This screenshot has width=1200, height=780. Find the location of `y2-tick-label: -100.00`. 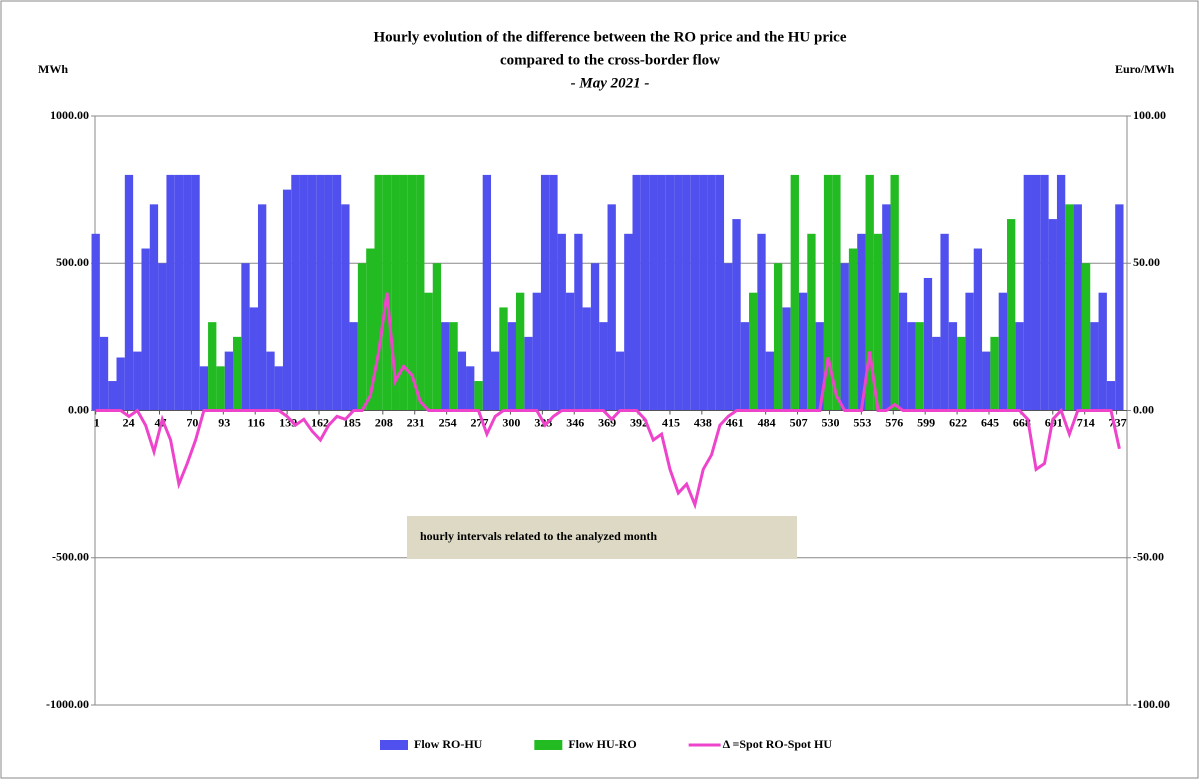

y2-tick-label: -100.00 is located at coordinates (1151, 704).